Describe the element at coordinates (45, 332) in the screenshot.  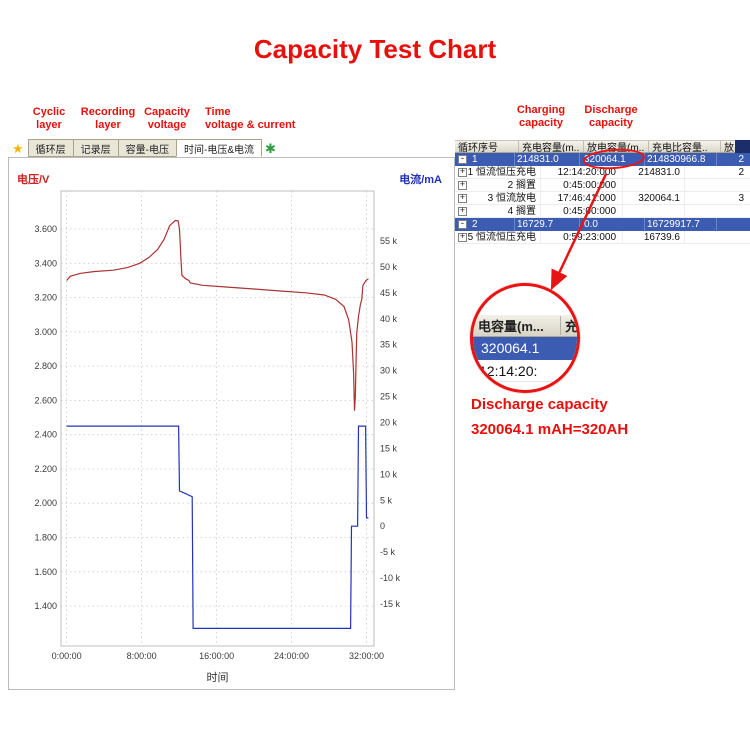
I see `y-left-tick-label: 3.000` at that location.